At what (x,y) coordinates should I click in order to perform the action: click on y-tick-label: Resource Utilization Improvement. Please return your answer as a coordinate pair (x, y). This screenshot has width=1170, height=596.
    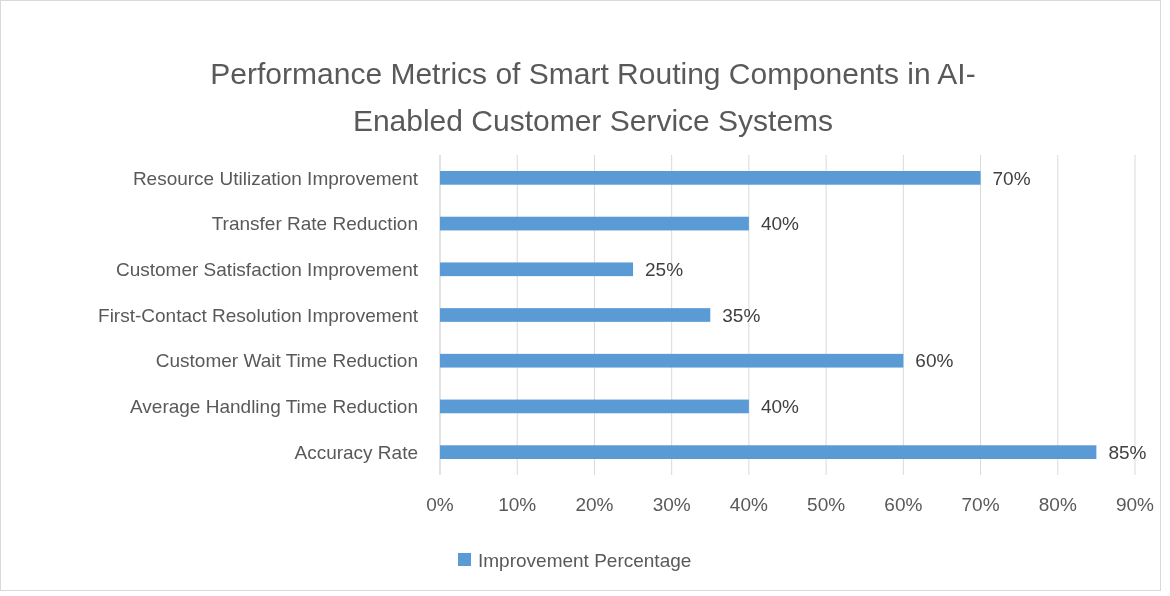
    Looking at the image, I should click on (275, 178).